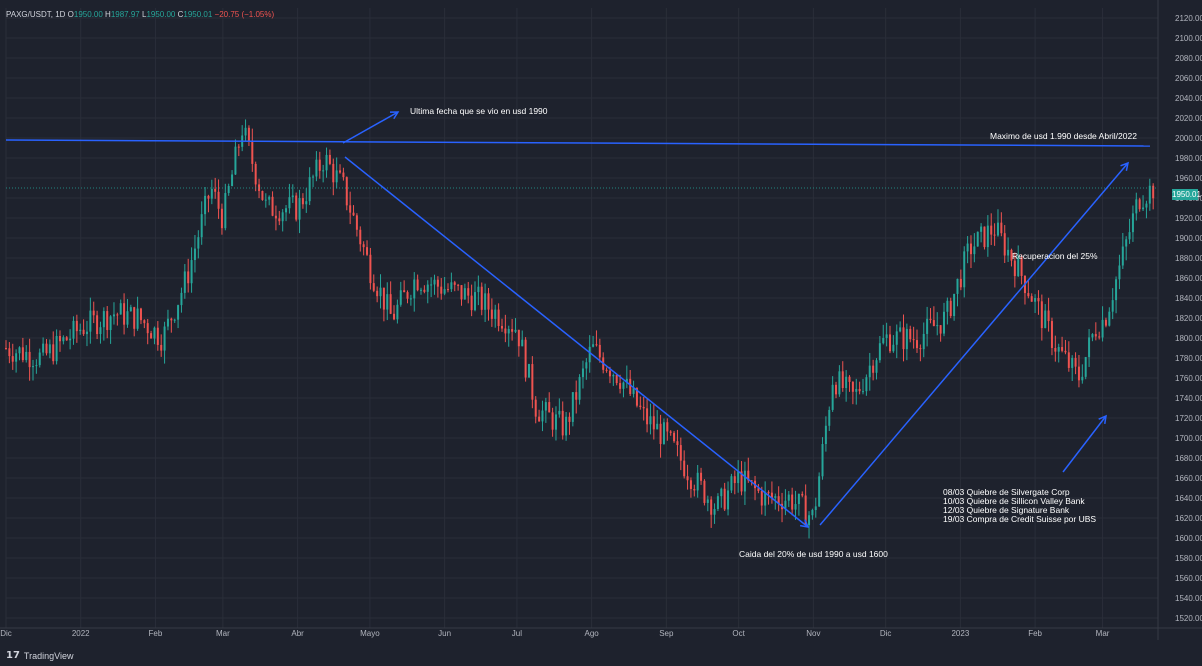  What do you see at coordinates (1188, 238) in the screenshot?
I see `y-tick-label: 1900.00` at bounding box center [1188, 238].